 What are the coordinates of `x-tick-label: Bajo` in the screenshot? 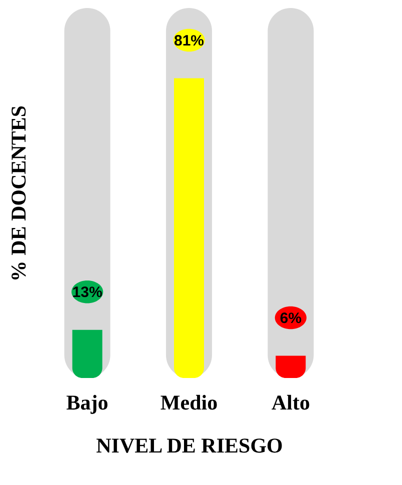 It's located at (87, 402).